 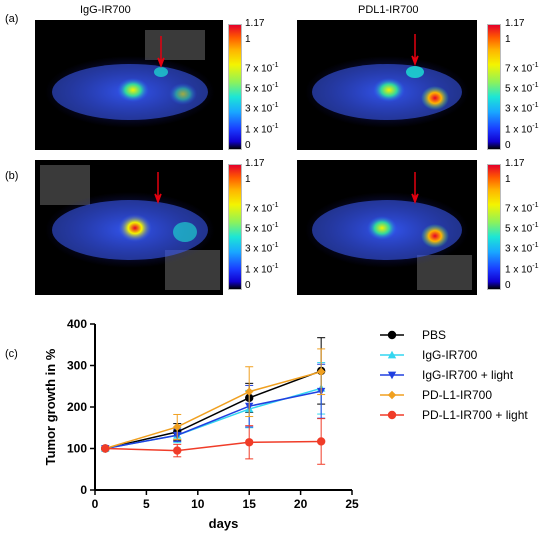 I want to click on fluorescence-image-a-pdl1, so click(x=387, y=85).